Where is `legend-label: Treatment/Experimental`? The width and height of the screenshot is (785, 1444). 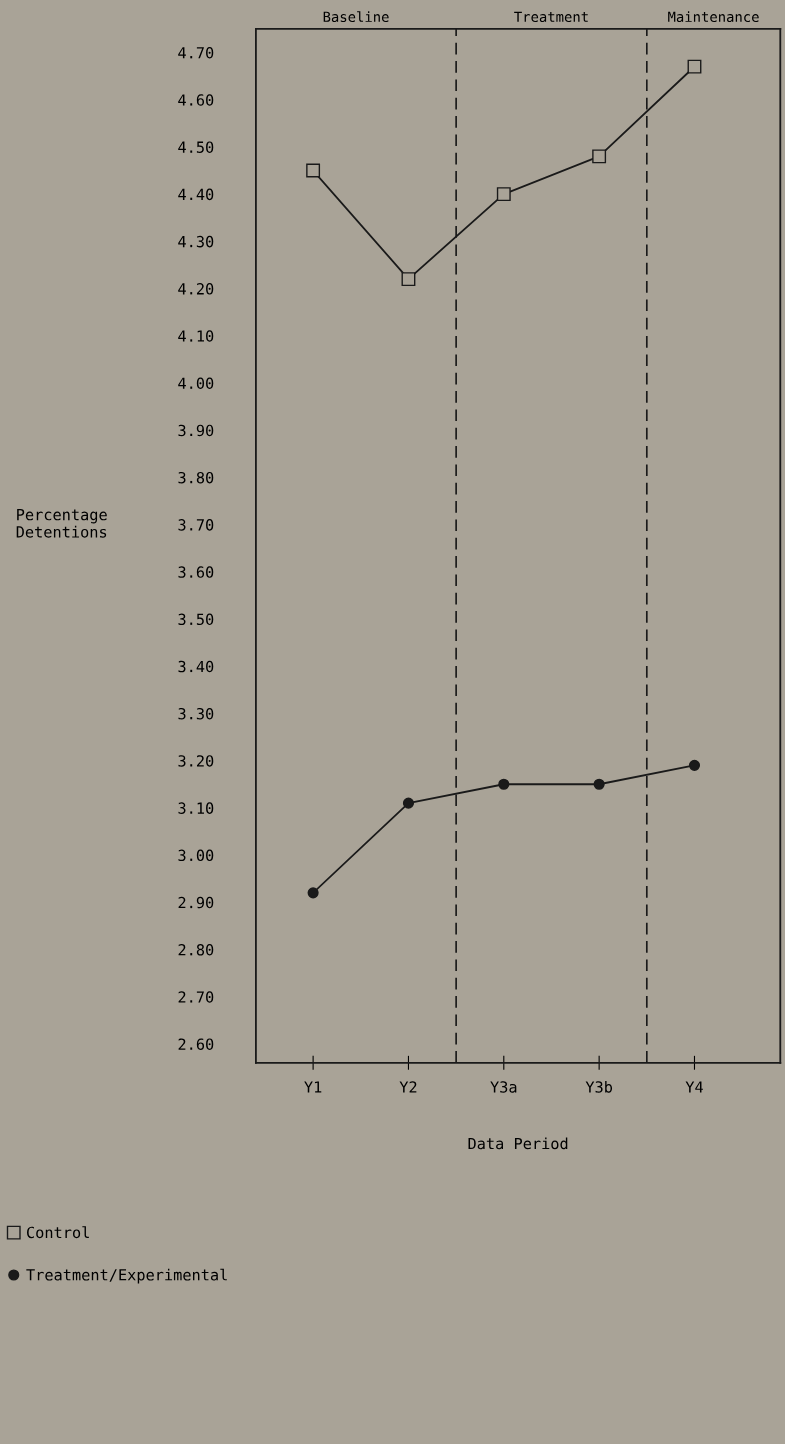 legend-label: Treatment/Experimental is located at coordinates (126, 1276).